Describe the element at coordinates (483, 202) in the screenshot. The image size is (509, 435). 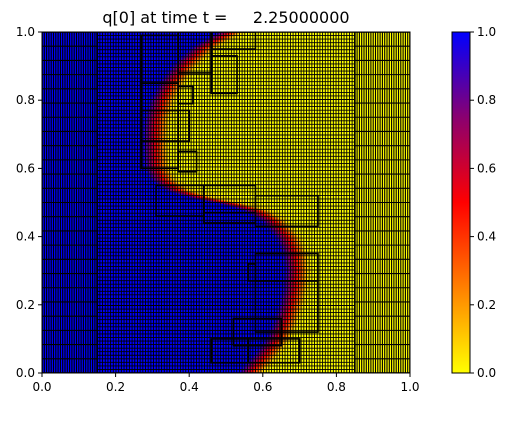
I see `colorbar-axis: 0.0 0.2 0.4 0.6 0.8 1.0` at that location.